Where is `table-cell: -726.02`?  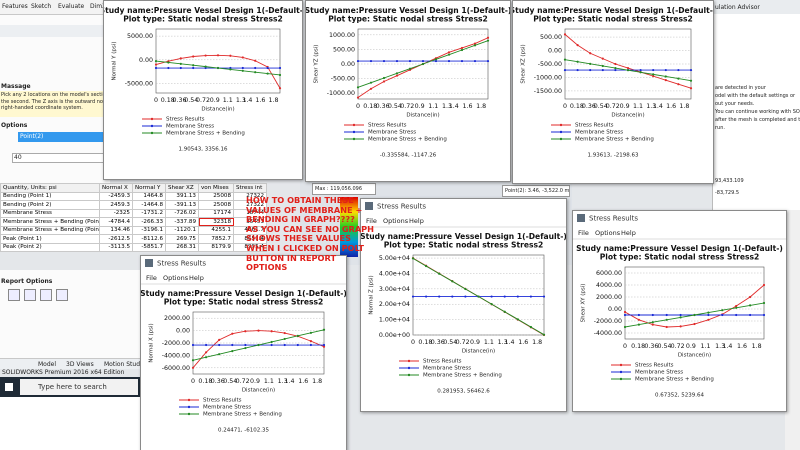 table-cell: -726.02 is located at coordinates (182, 213).